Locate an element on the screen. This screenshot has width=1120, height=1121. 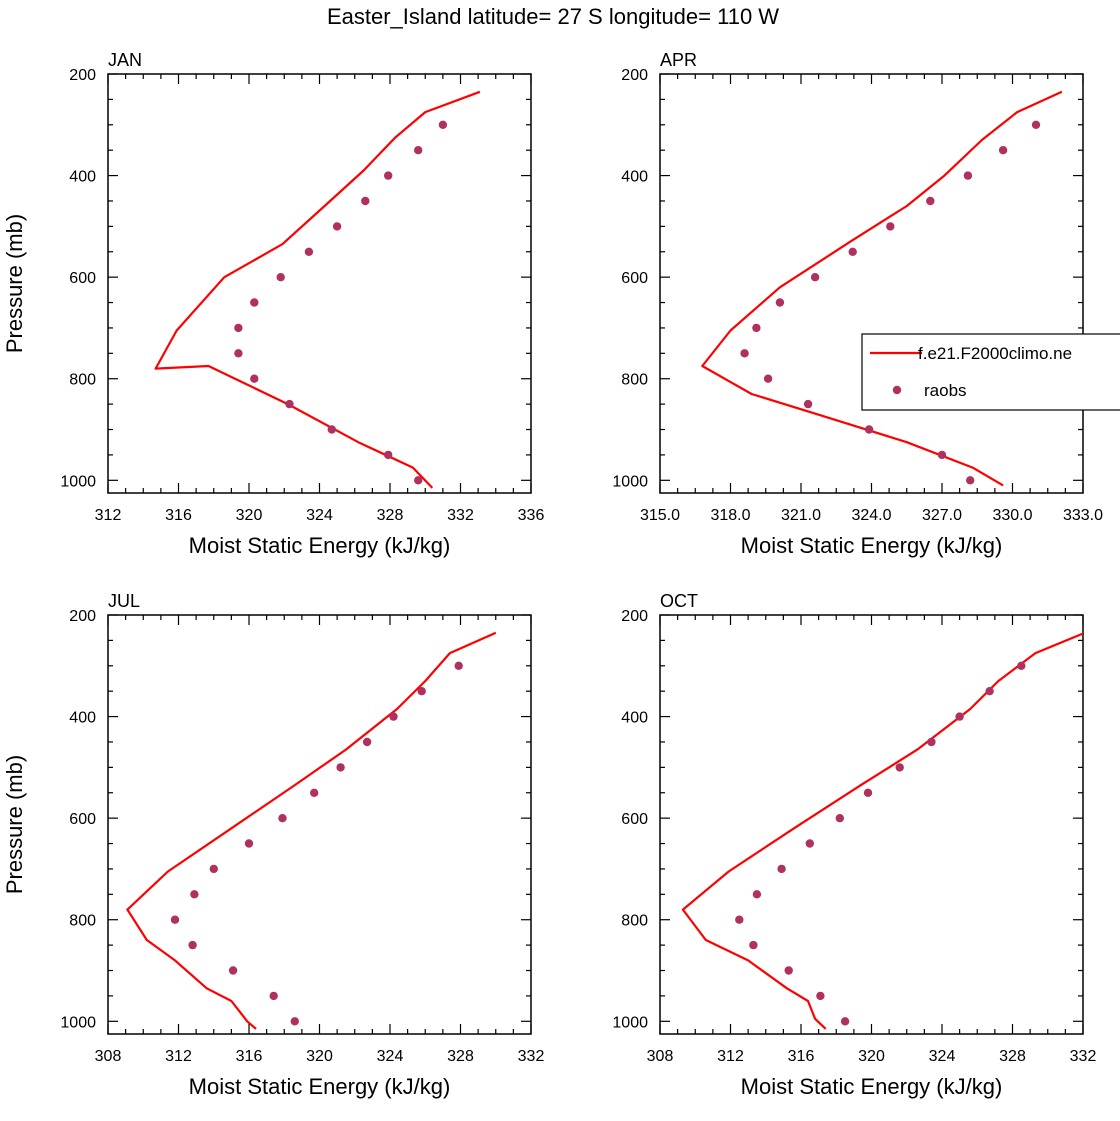
x-tick-label: 324 is located at coordinates (390, 1056).